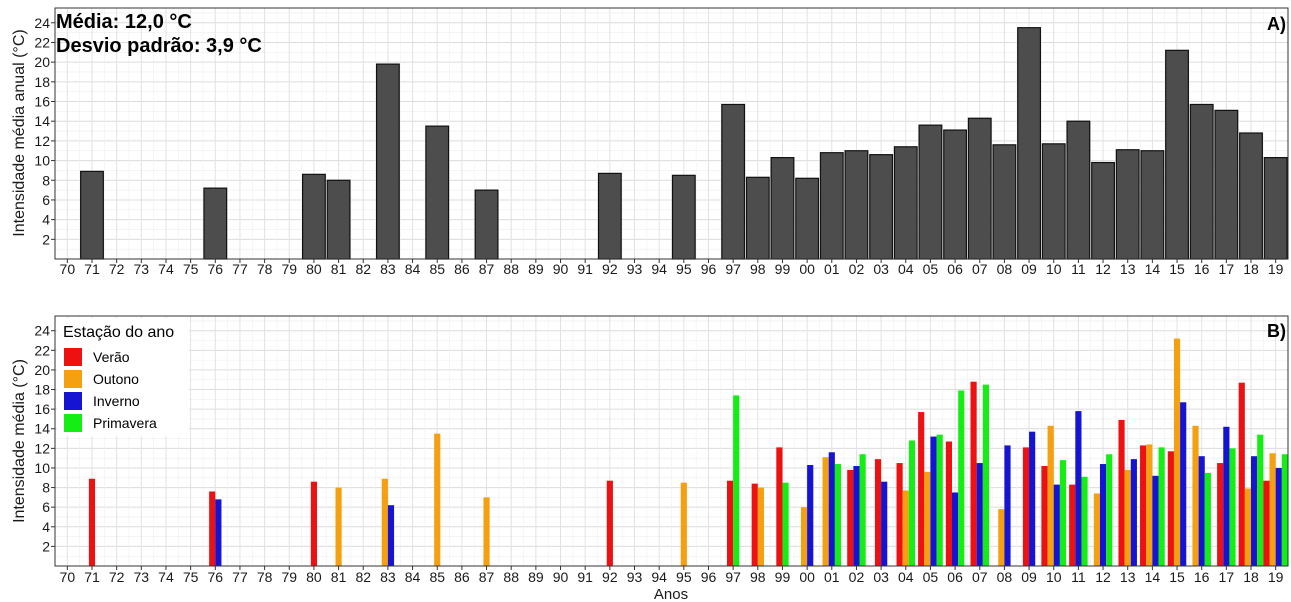 The height and width of the screenshot is (602, 1291). Describe the element at coordinates (68, 269) in the screenshot. I see `x-tick-label: 70` at that location.